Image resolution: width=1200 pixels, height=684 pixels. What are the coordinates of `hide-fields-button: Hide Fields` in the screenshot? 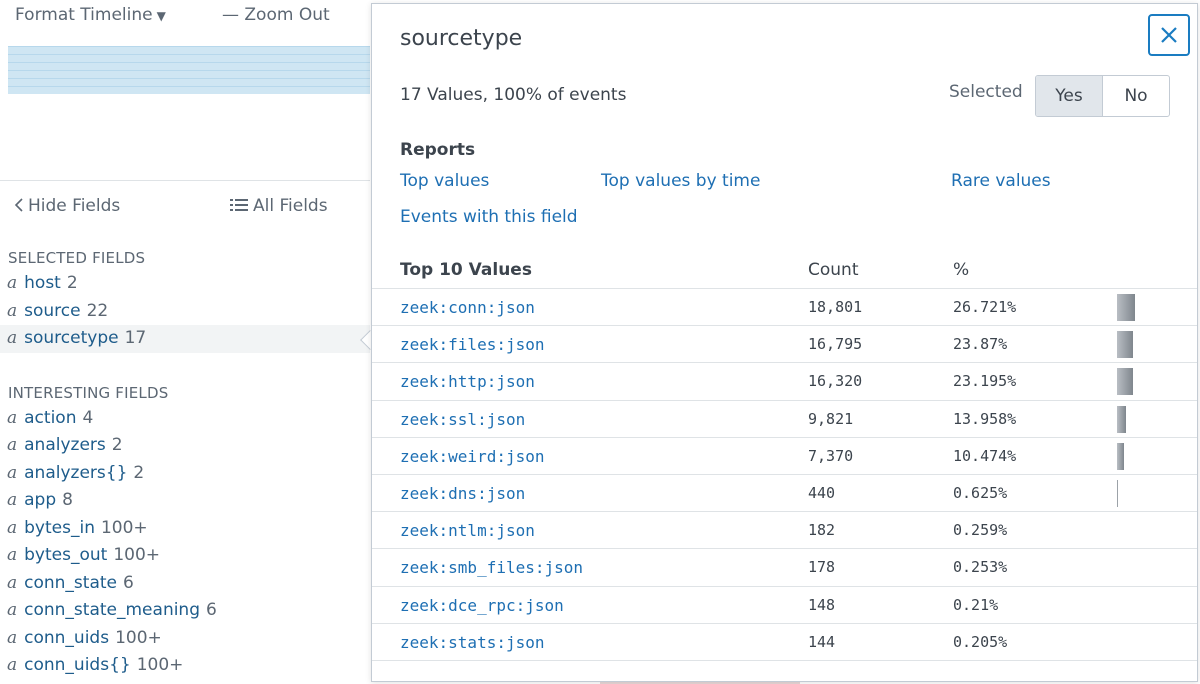 It's located at (67, 206).